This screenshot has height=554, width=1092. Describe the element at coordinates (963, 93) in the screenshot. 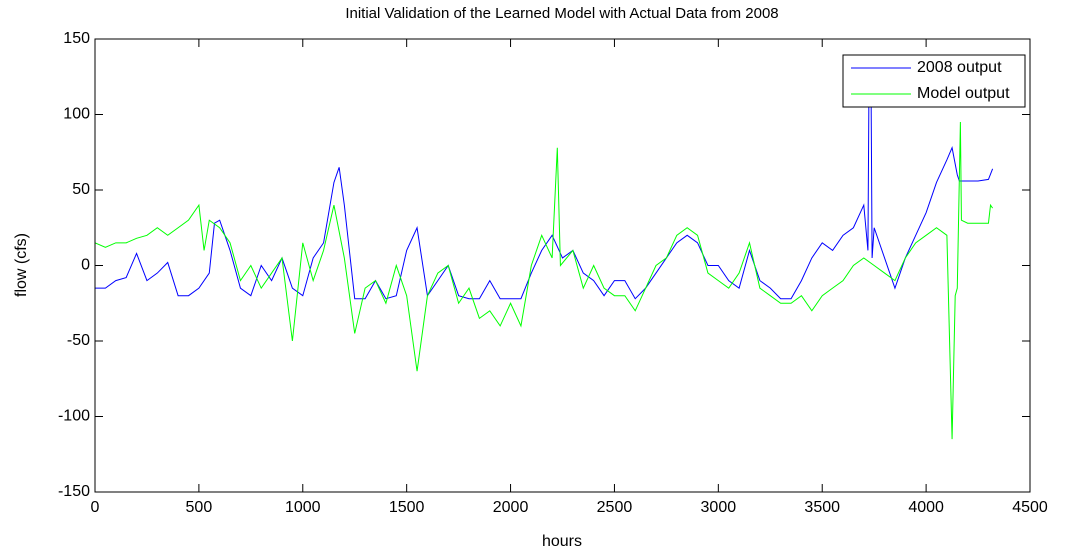

I see `legend-label: Model output` at that location.